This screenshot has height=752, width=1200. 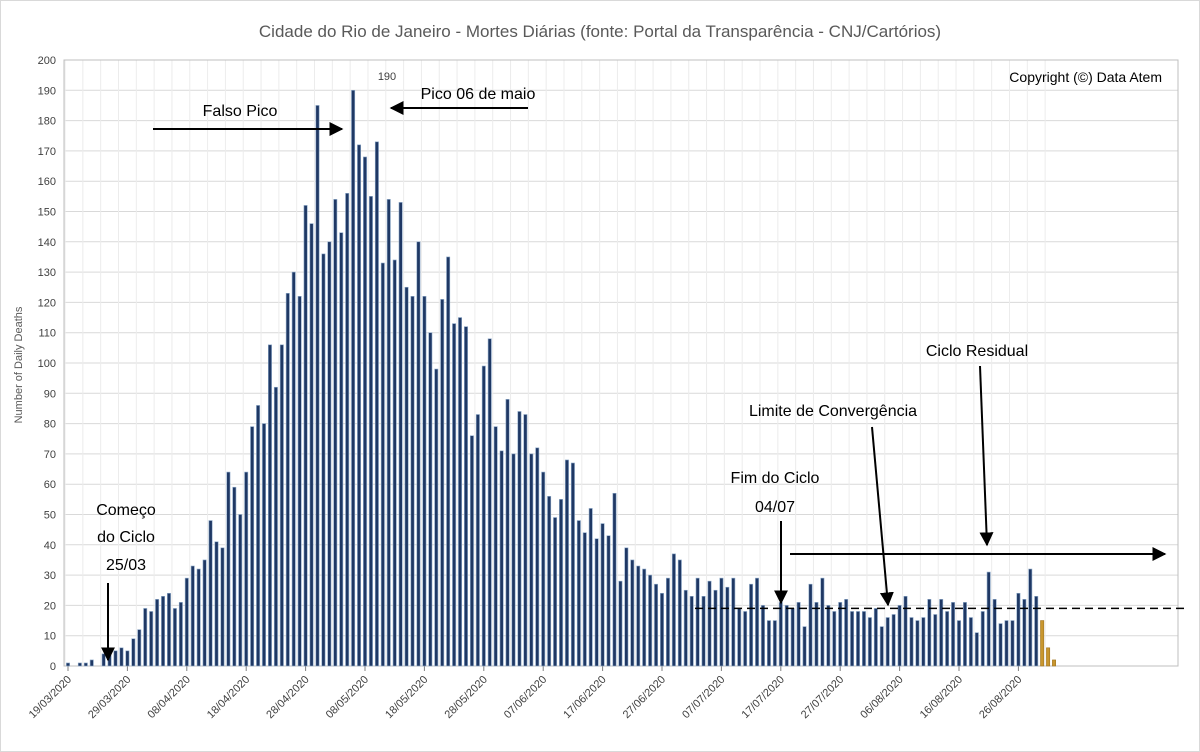 What do you see at coordinates (47, 273) in the screenshot?
I see `y-tick-label: 130` at bounding box center [47, 273].